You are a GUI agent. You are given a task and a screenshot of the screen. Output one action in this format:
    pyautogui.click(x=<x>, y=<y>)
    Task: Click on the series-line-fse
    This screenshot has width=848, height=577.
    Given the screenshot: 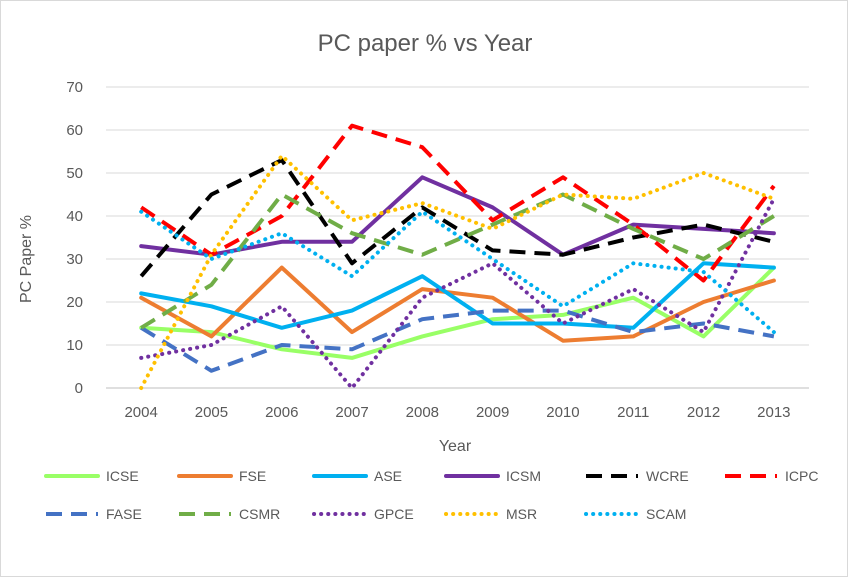 What is the action you would take?
    pyautogui.click(x=457, y=304)
    